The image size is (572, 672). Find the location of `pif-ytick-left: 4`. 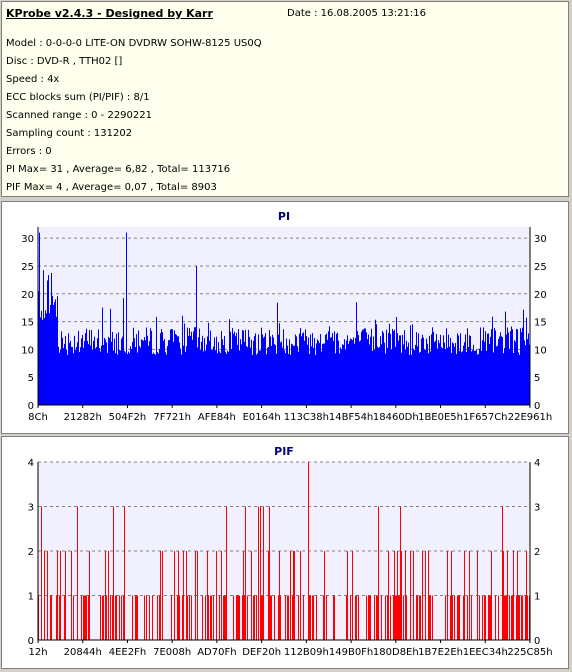

pif-ytick-left: 4 is located at coordinates (31, 463).